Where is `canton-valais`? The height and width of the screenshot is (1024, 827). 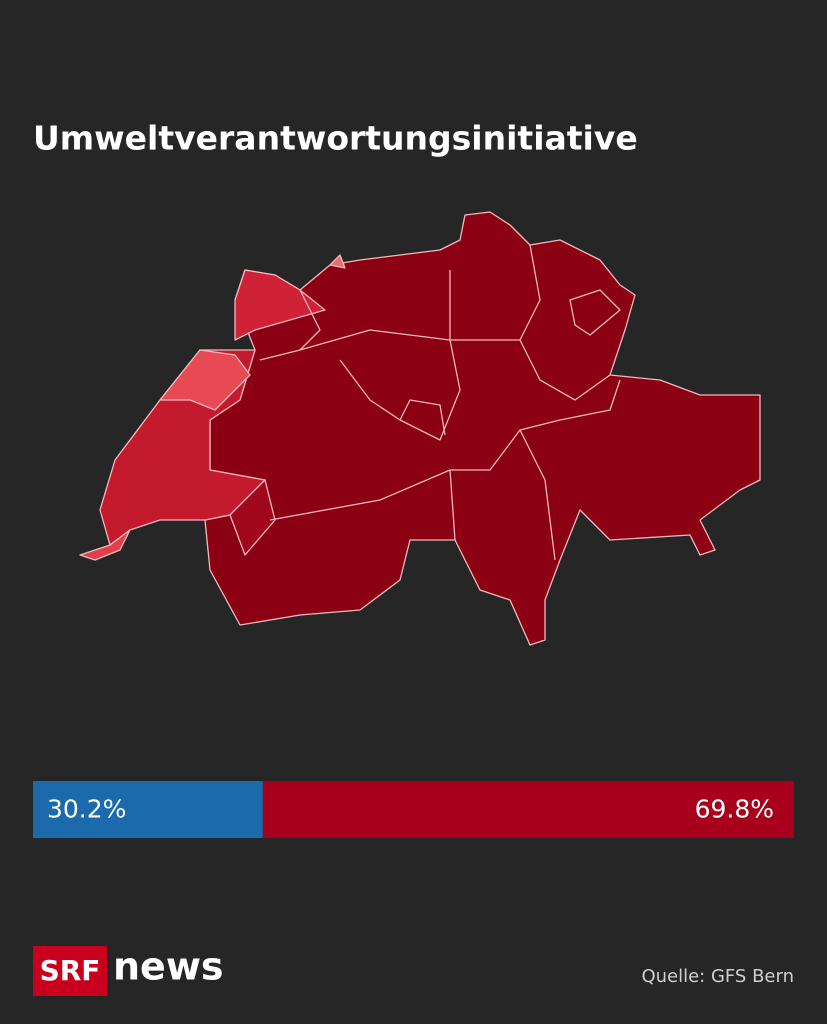
canton-valais is located at coordinates (252, 517).